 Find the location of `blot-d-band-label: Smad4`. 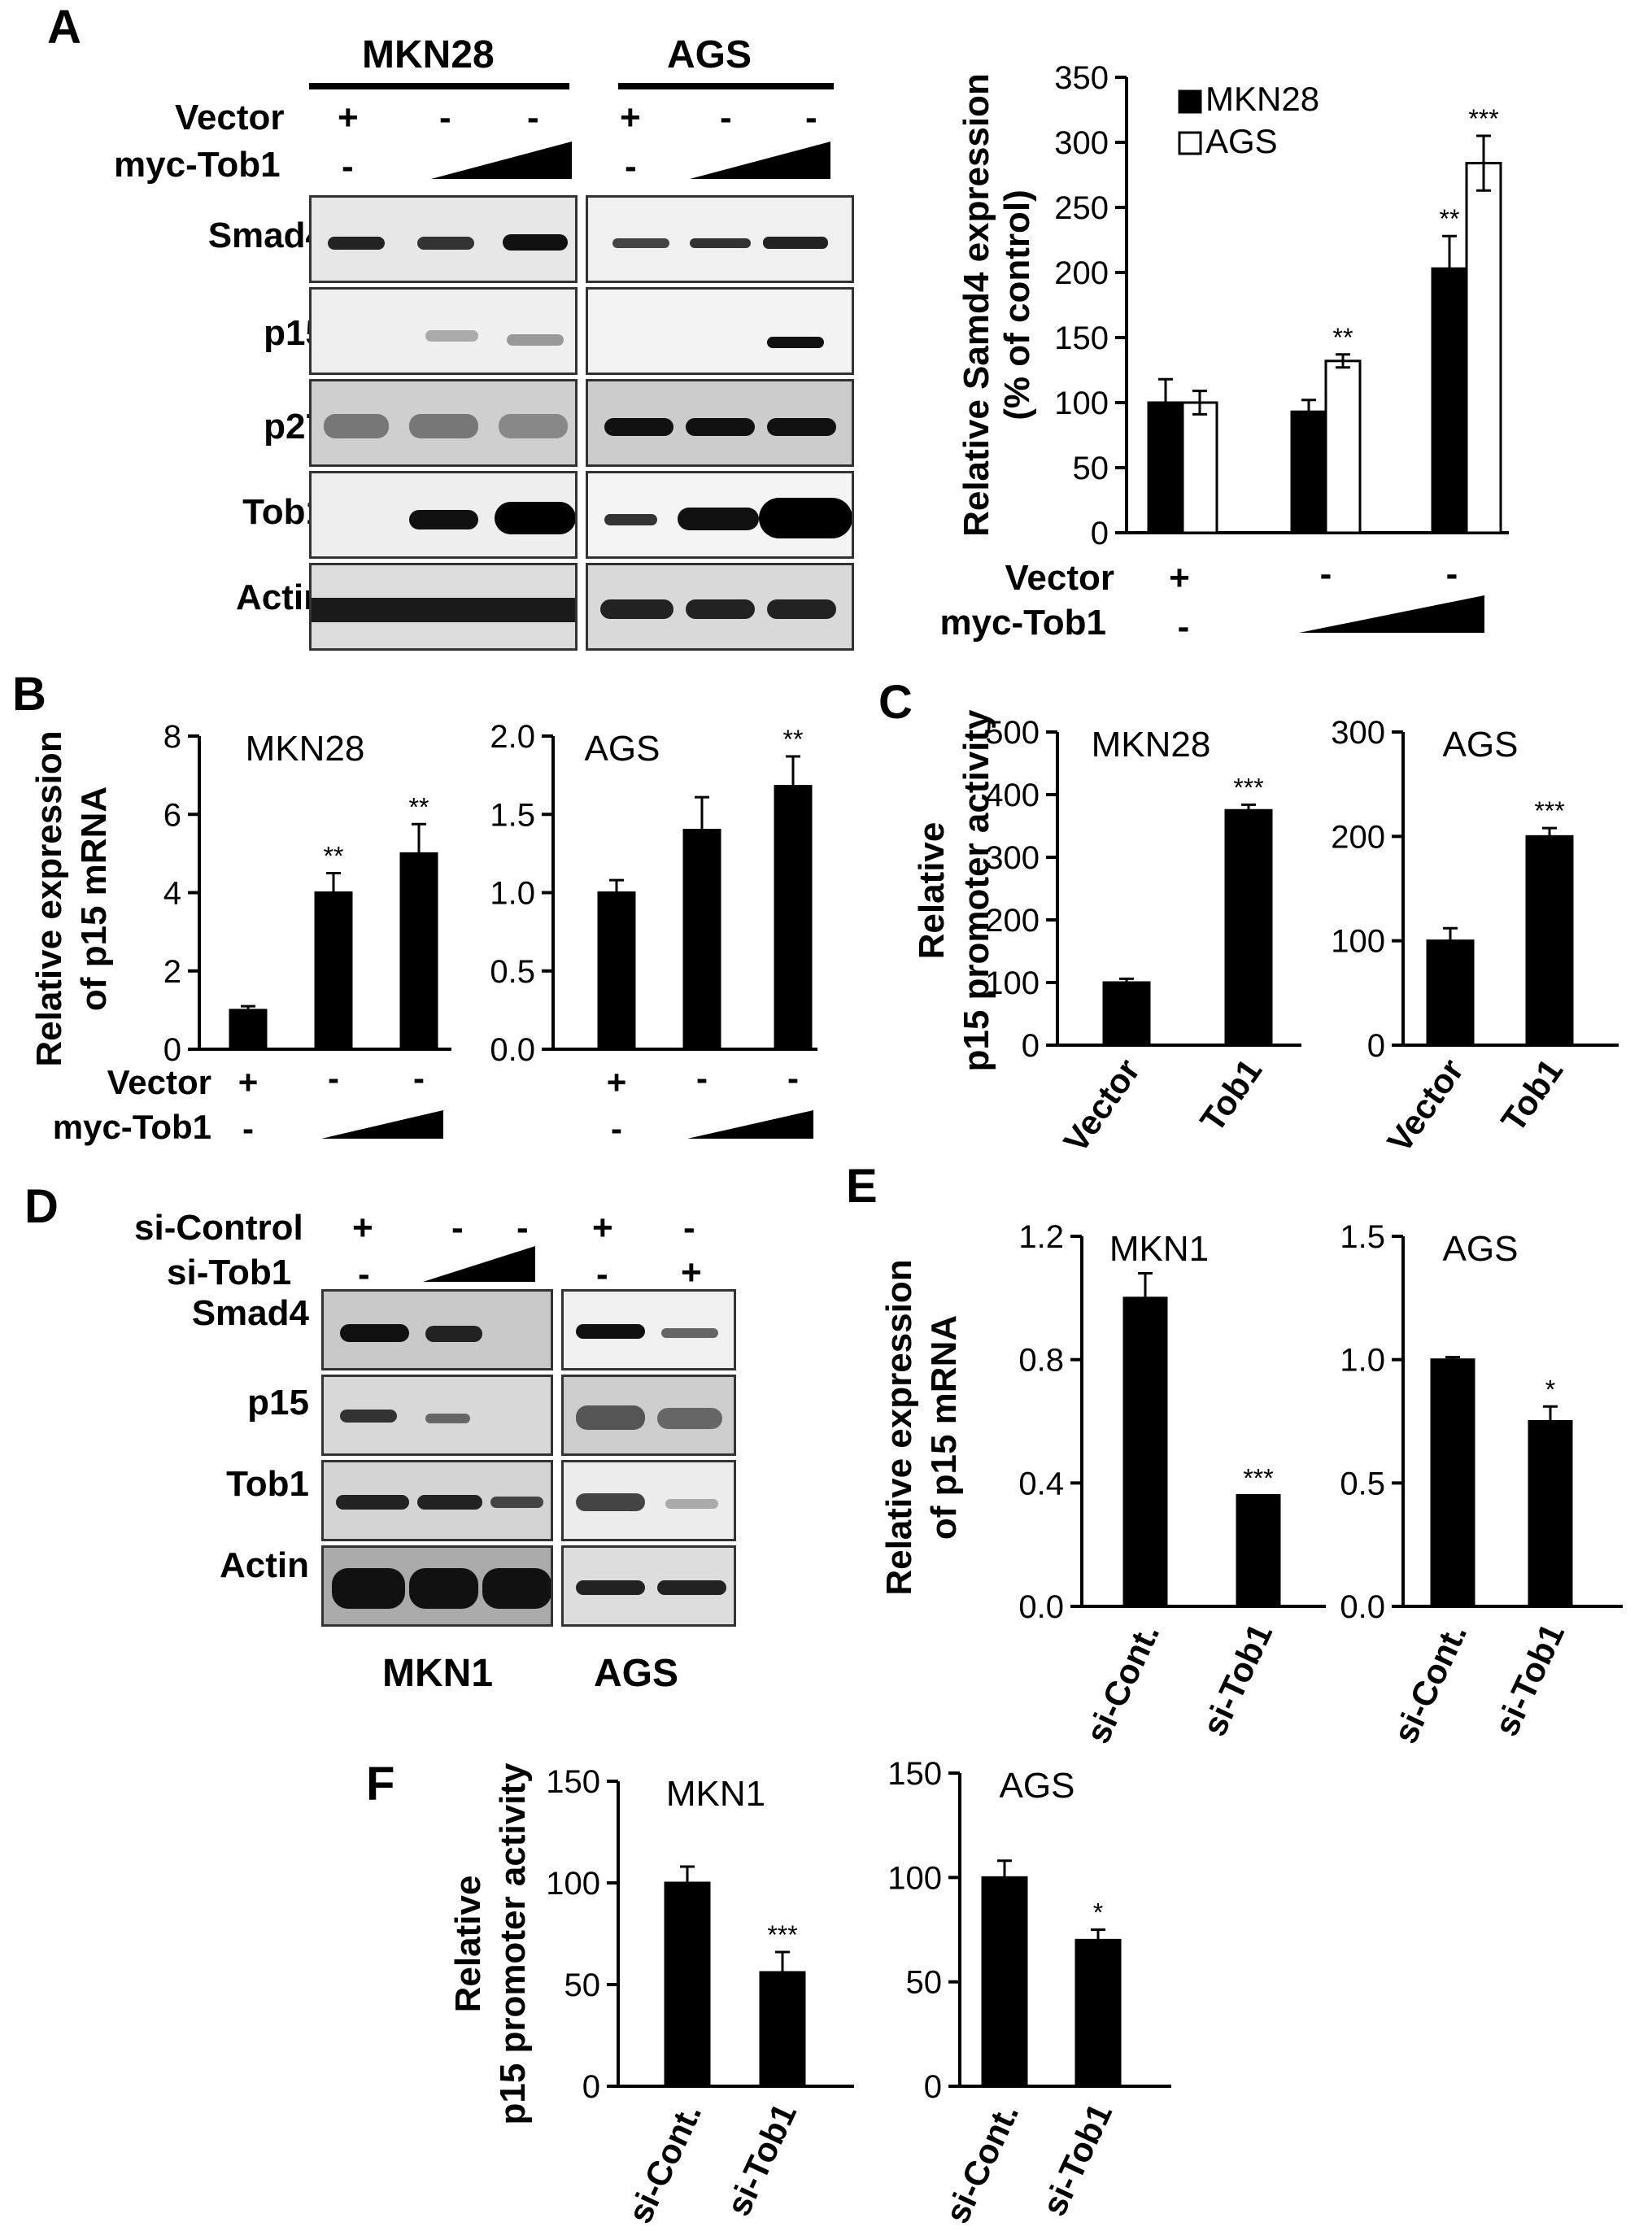

blot-d-band-label: Smad4 is located at coordinates (250, 1313).